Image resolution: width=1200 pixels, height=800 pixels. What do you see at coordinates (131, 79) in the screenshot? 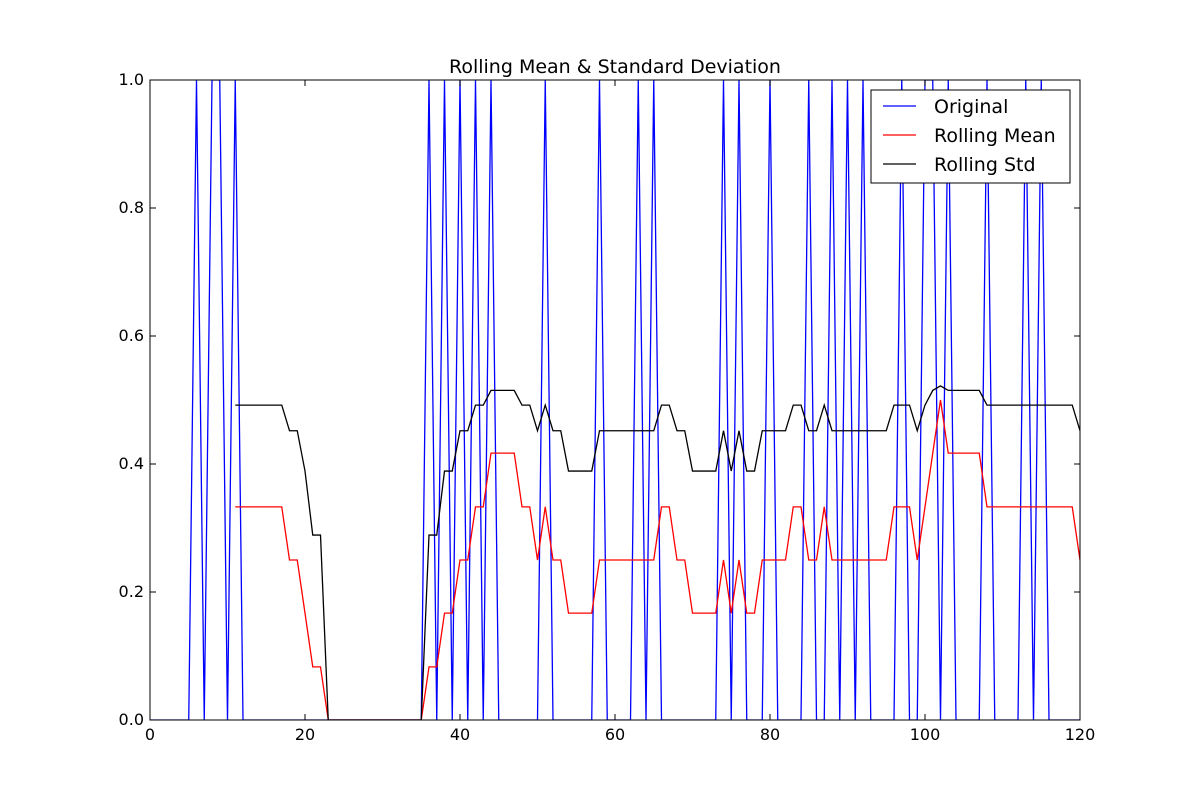
I see `y-tick-label: 1.0` at bounding box center [131, 79].